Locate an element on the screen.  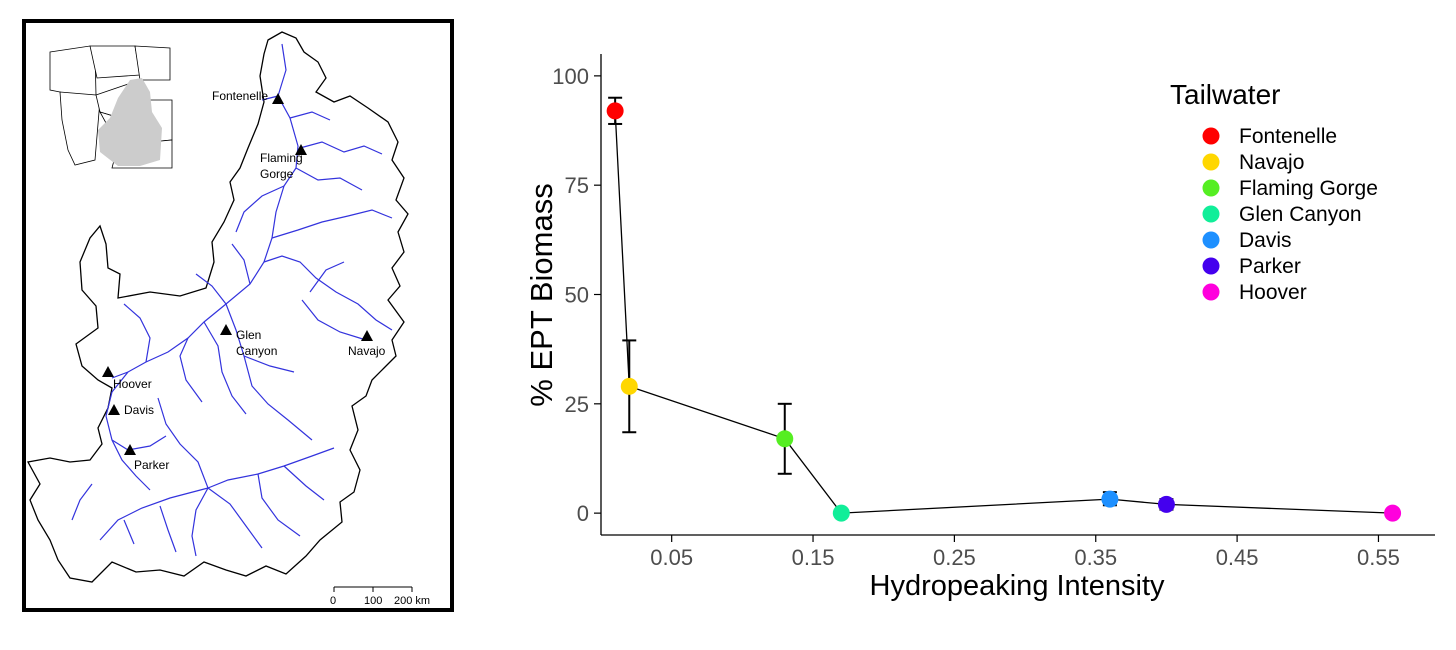
legend-label: Flaming Gorge is located at coordinates (1308, 188).